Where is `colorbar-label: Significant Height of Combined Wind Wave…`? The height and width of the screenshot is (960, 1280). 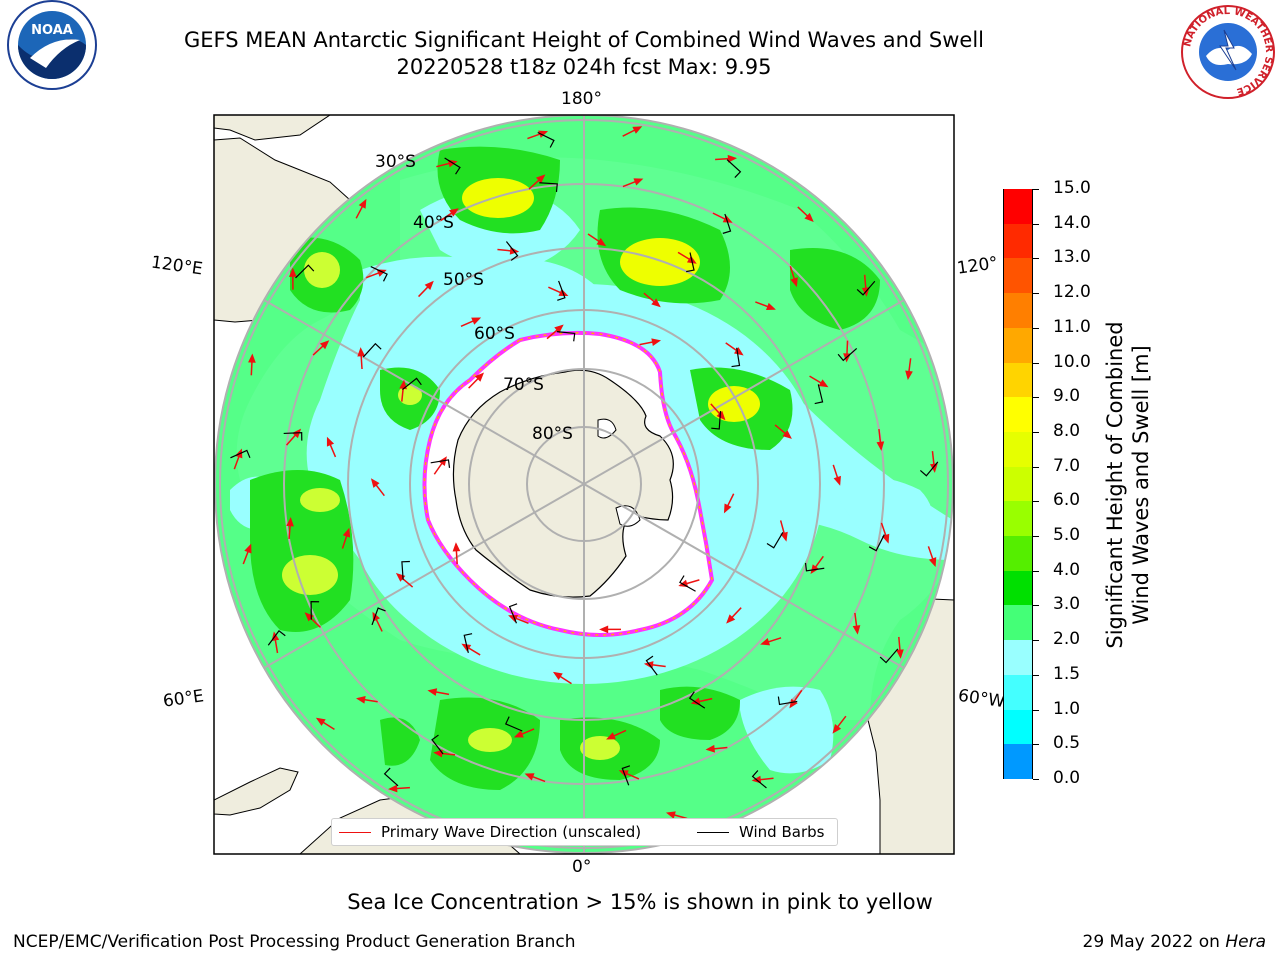
colorbar-label: Significant Height of Combined Wind Wave… is located at coordinates (1128, 485).